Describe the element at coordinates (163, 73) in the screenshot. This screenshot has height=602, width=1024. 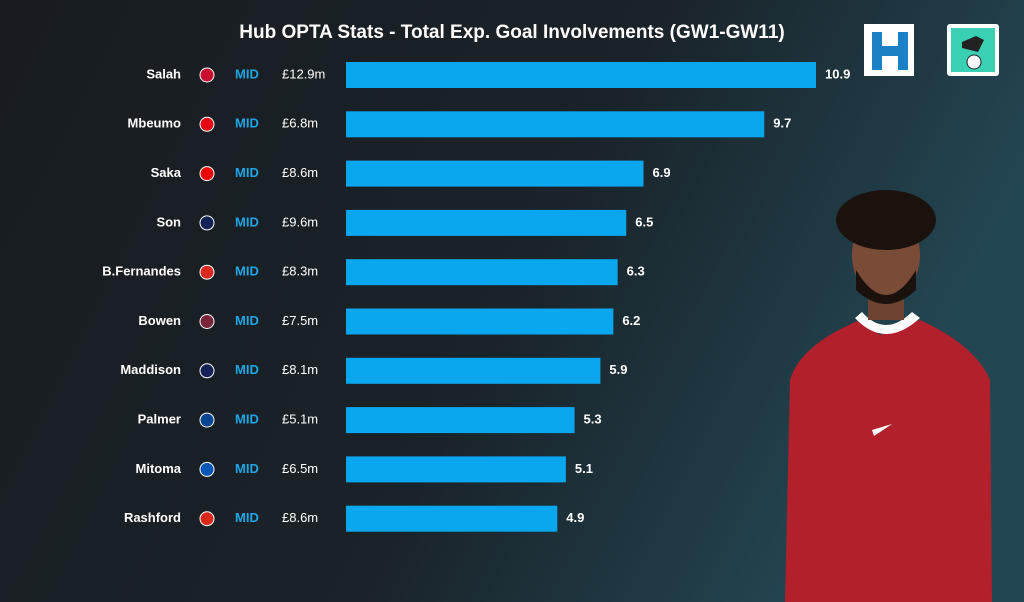
I see `player-name: Salah` at that location.